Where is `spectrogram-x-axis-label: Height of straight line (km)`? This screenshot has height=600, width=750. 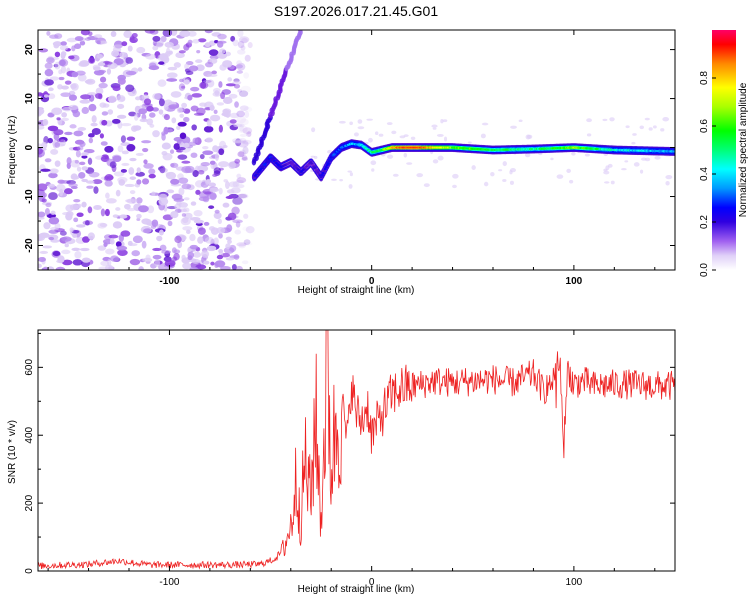 spectrogram-x-axis-label: Height of straight line (km) is located at coordinates (356, 290).